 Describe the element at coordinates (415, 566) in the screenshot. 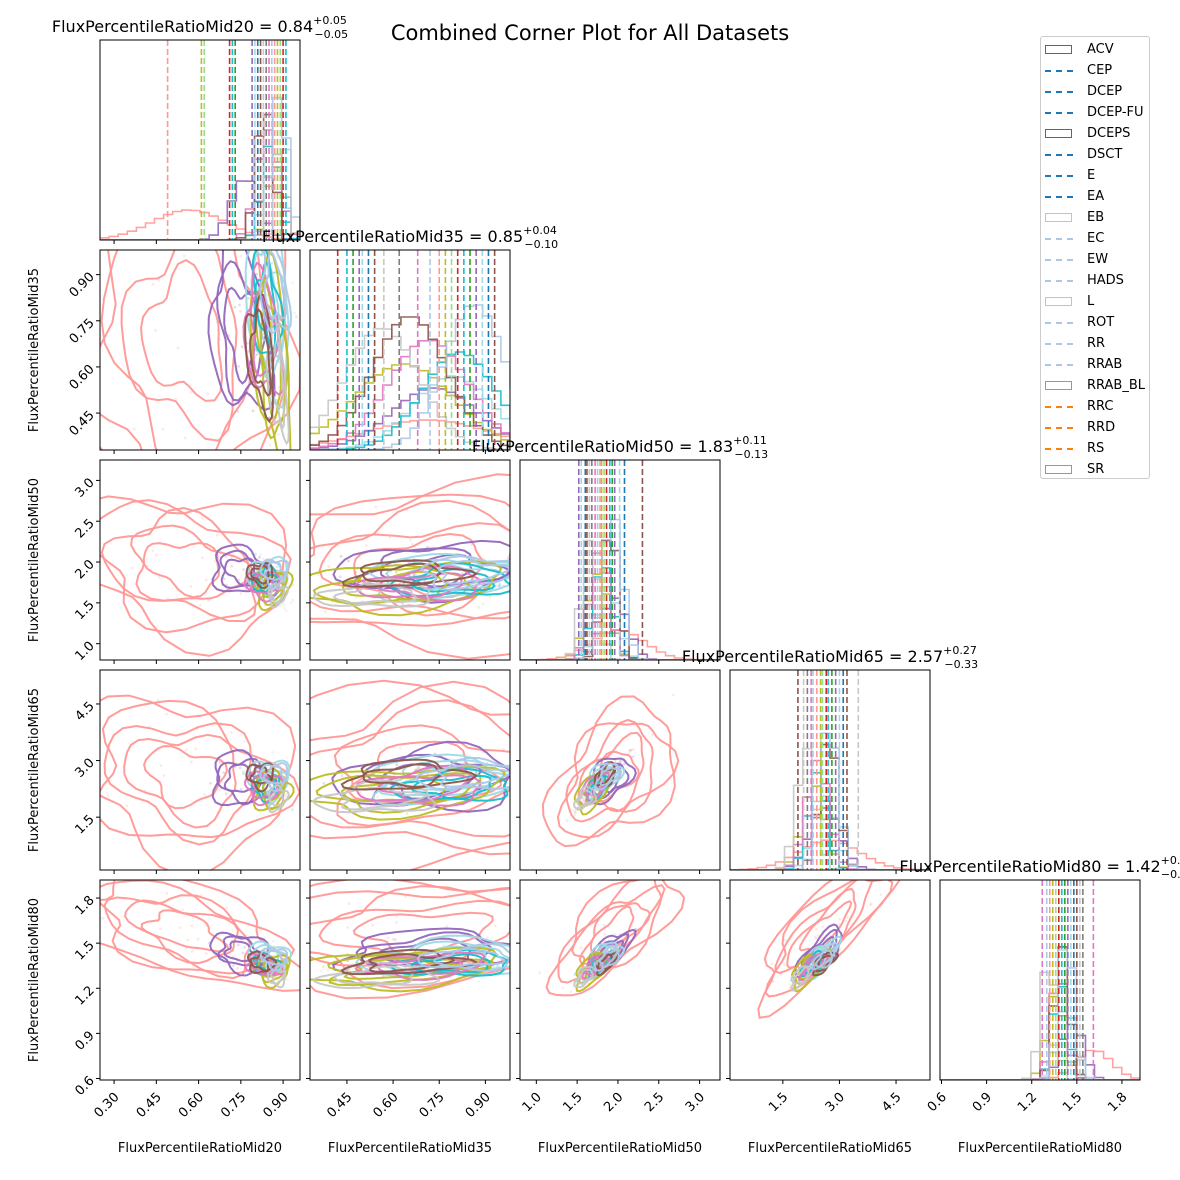

I see `panel-2-1-plot-area` at that location.